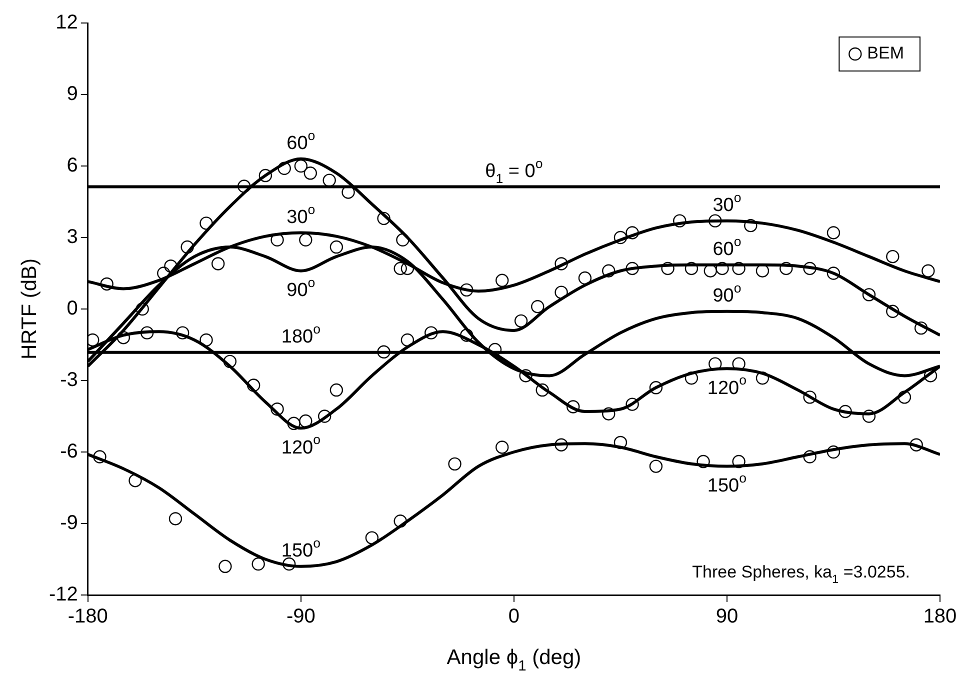 This screenshot has width=970, height=685. I want to click on x-tick-label: -180, so click(88, 617).